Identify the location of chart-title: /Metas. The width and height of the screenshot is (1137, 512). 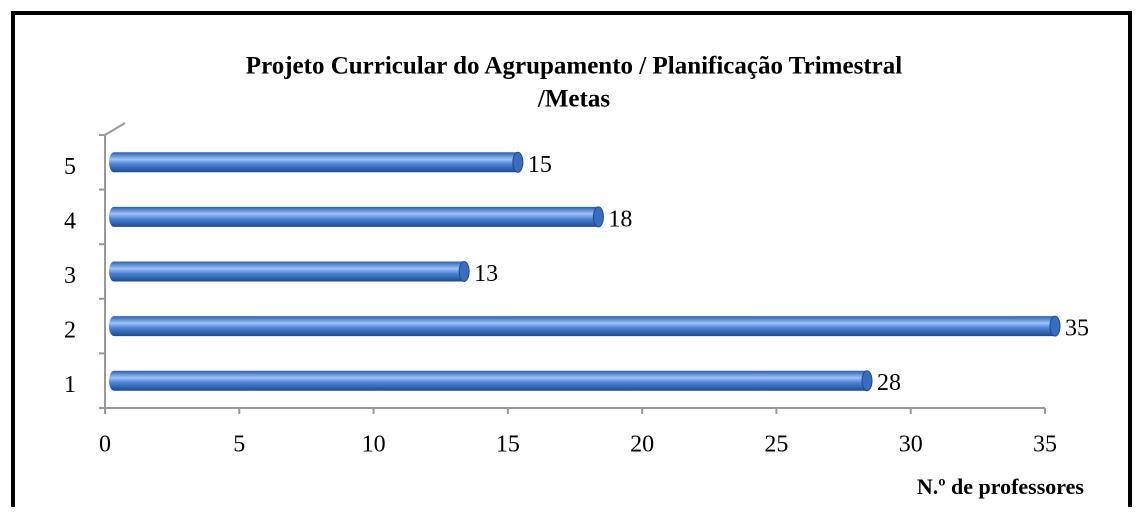
(573, 99).